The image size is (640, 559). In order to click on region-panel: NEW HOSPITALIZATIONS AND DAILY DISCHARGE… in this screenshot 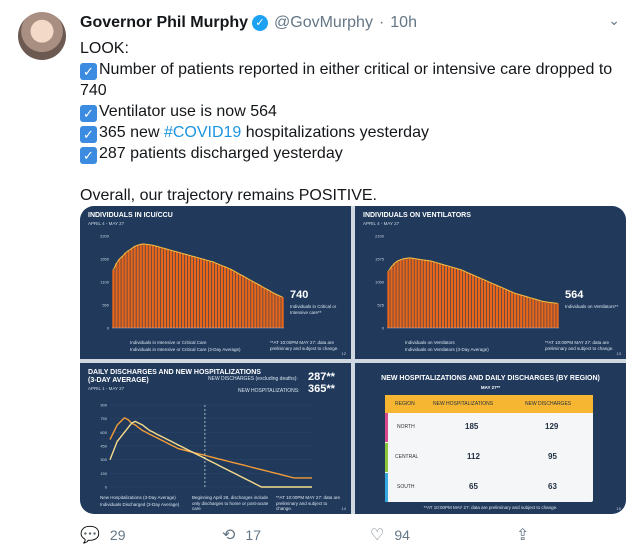, I will do `click(490, 438)`.